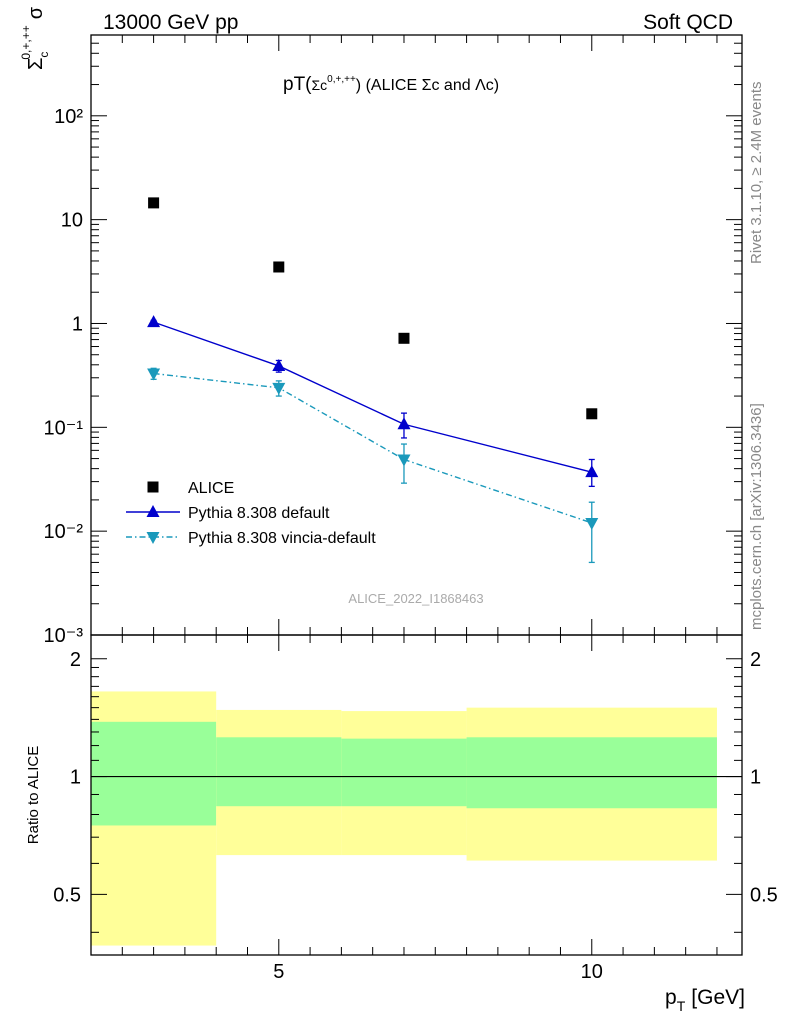 The width and height of the screenshot is (786, 1024). Describe the element at coordinates (64, 636) in the screenshot. I see `main-ytick-label: 10⁻³` at that location.